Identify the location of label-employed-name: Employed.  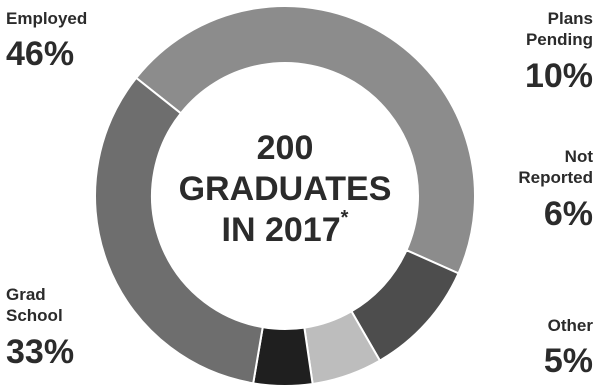
(47, 18).